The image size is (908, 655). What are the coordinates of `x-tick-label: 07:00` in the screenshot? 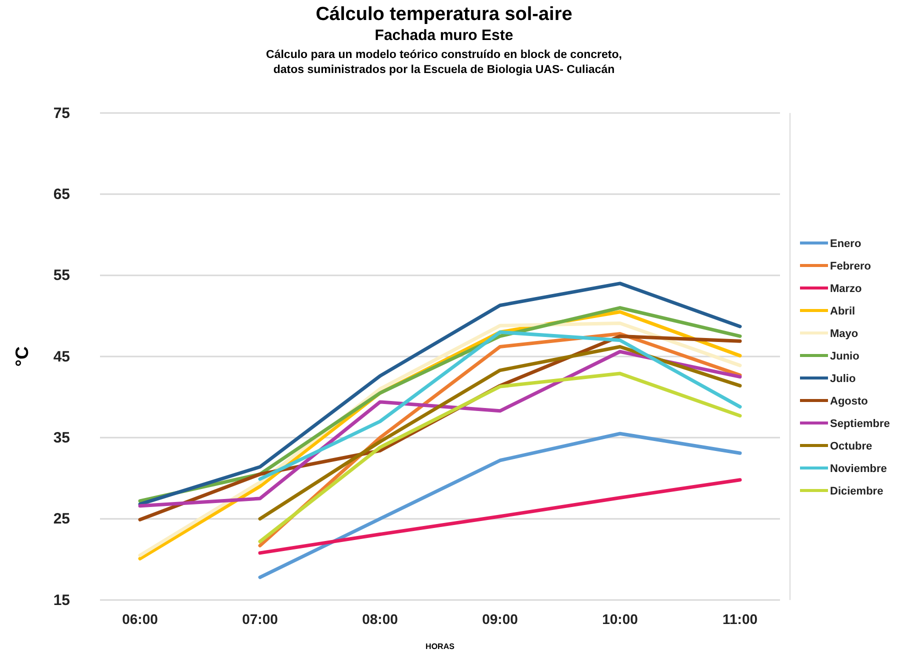 It's located at (260, 618).